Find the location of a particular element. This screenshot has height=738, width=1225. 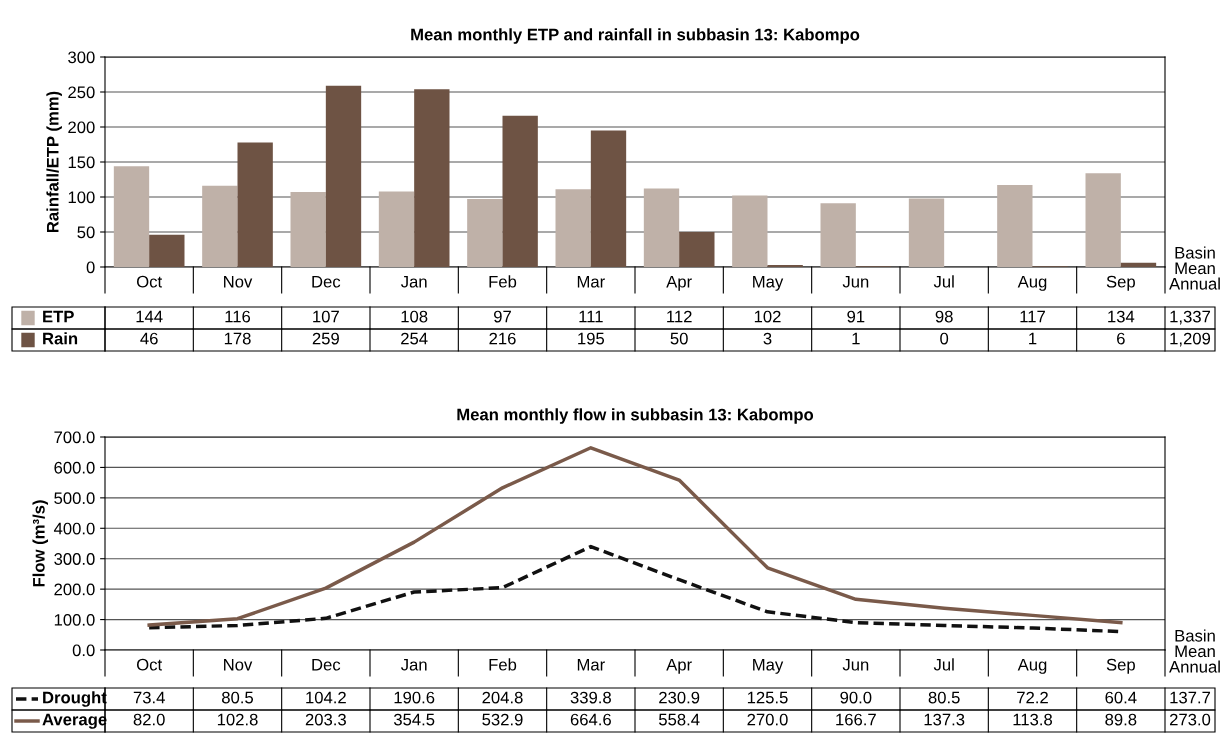

y-tick-label: 100.0 is located at coordinates (74, 619).